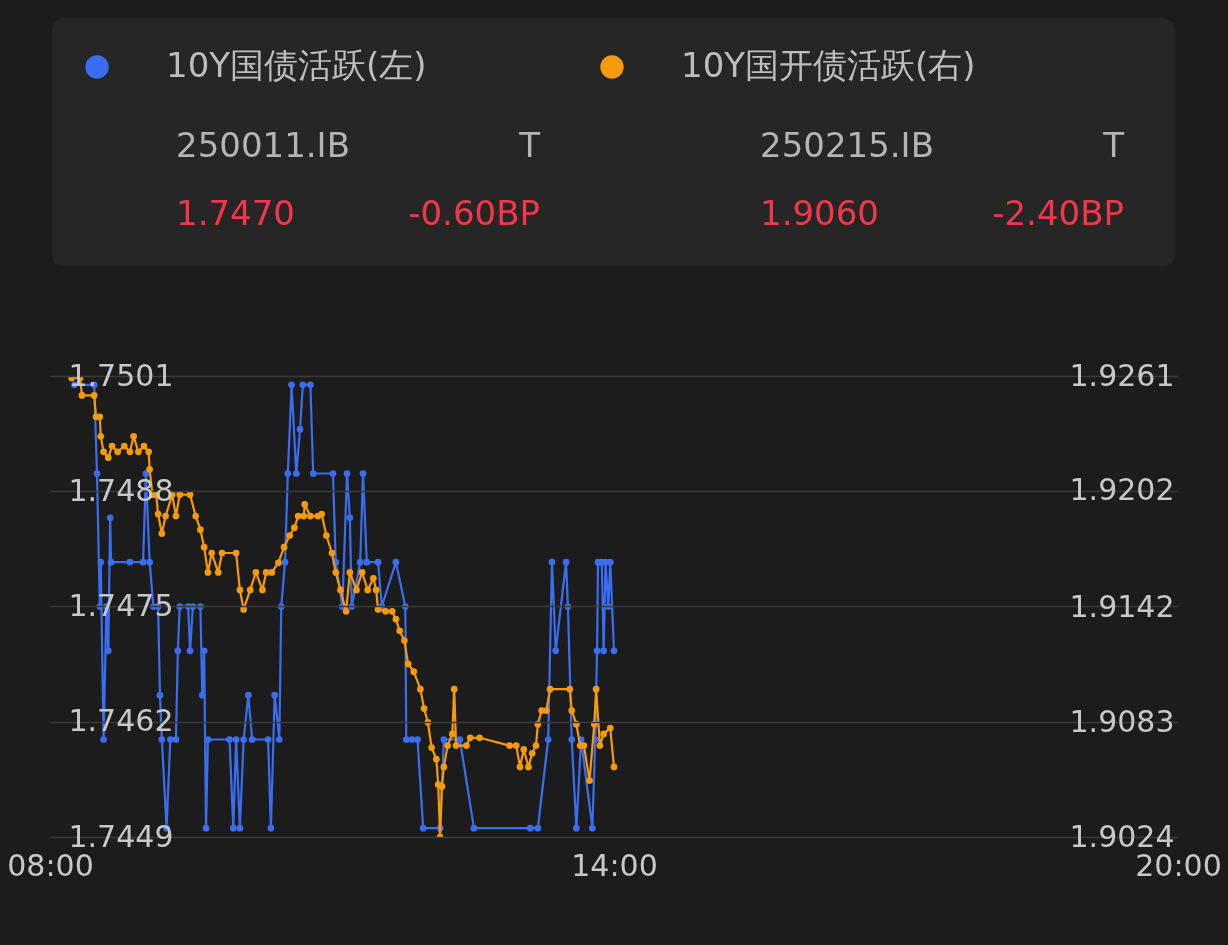 The width and height of the screenshot is (1228, 945). I want to click on text: 250011.IB, so click(263, 145).